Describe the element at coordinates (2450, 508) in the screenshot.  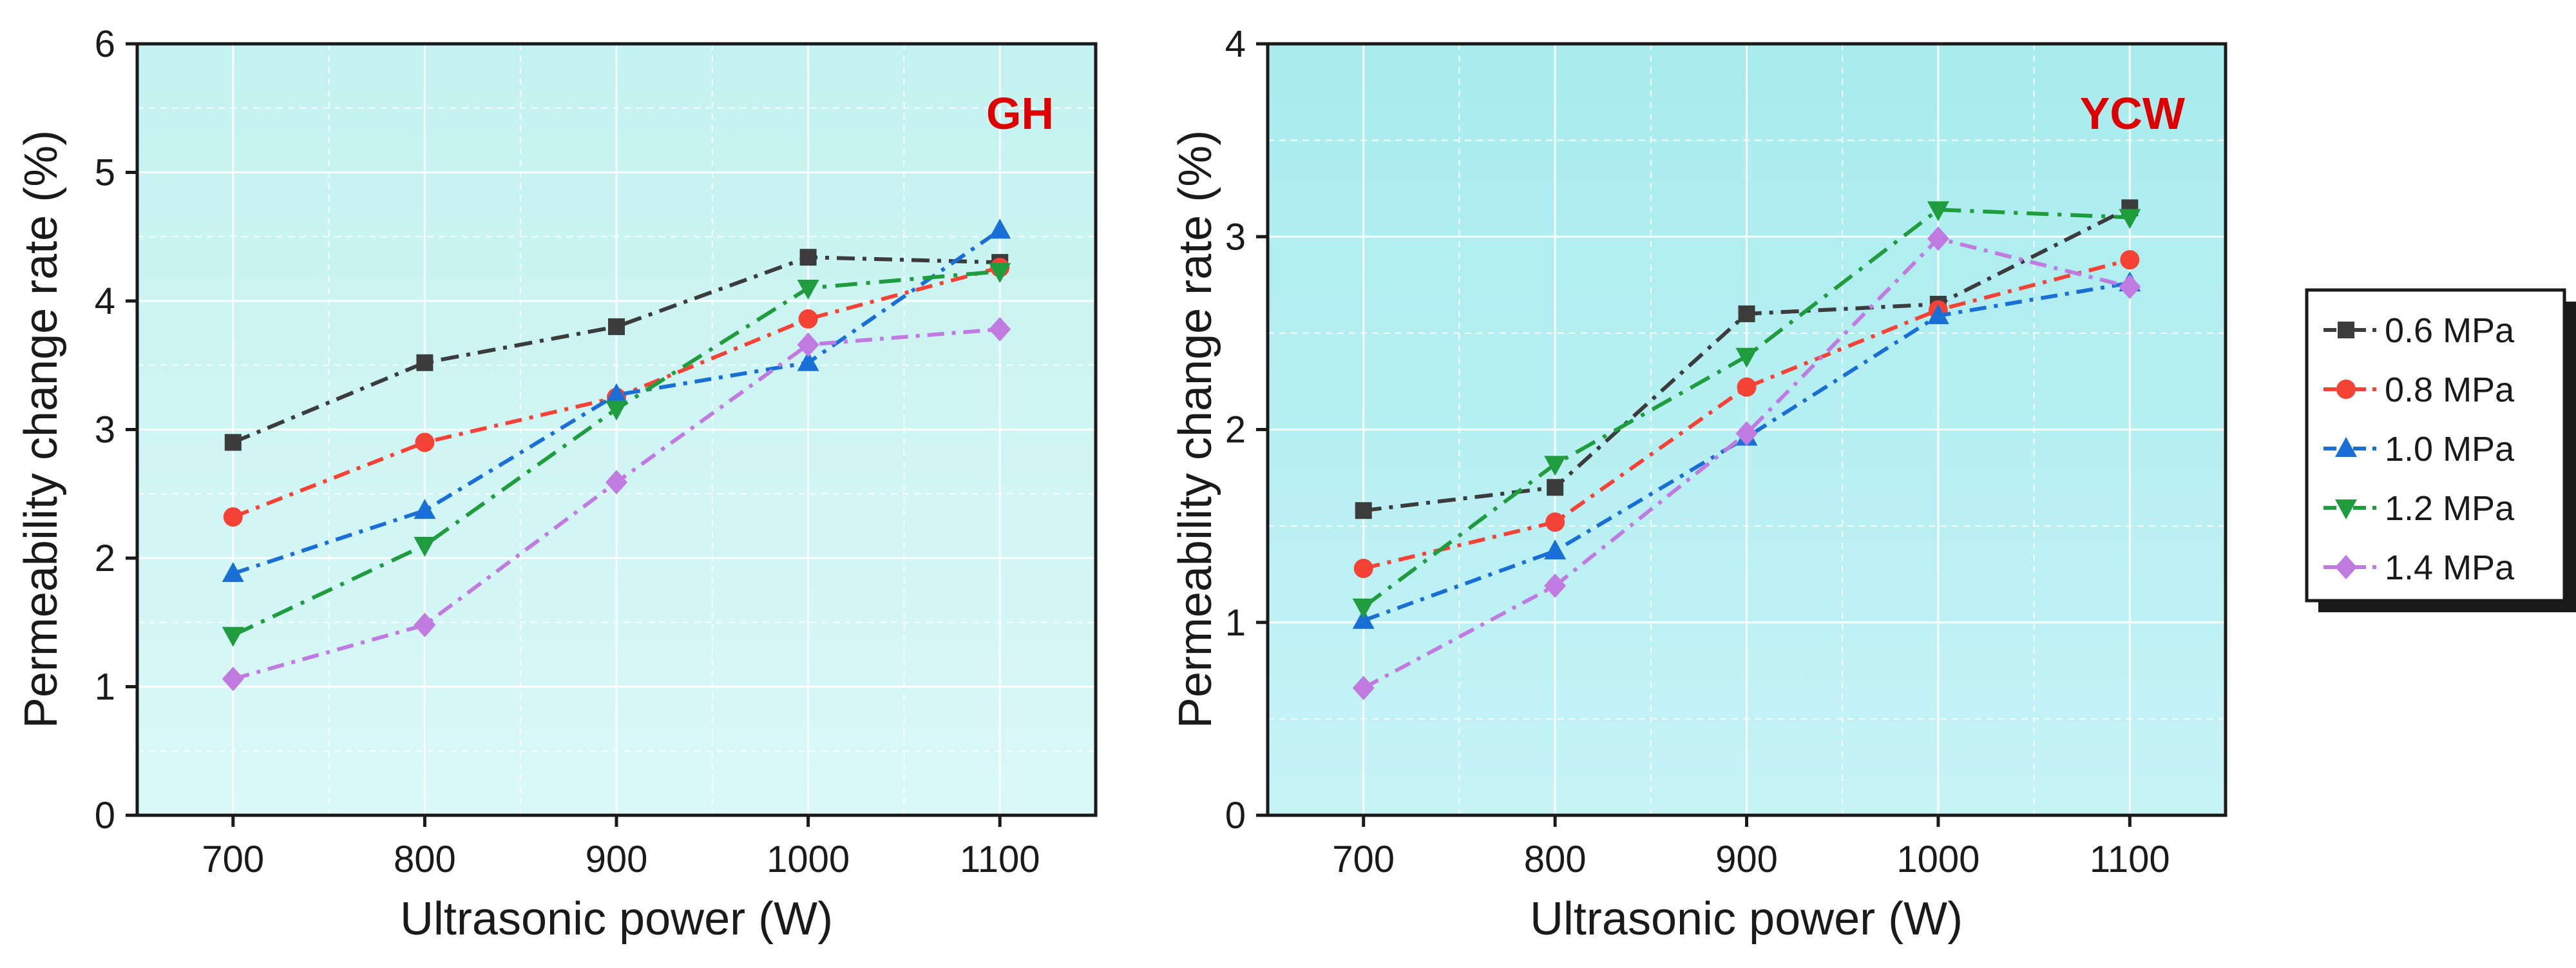
I see `legend-label: 1.2 MPa` at that location.